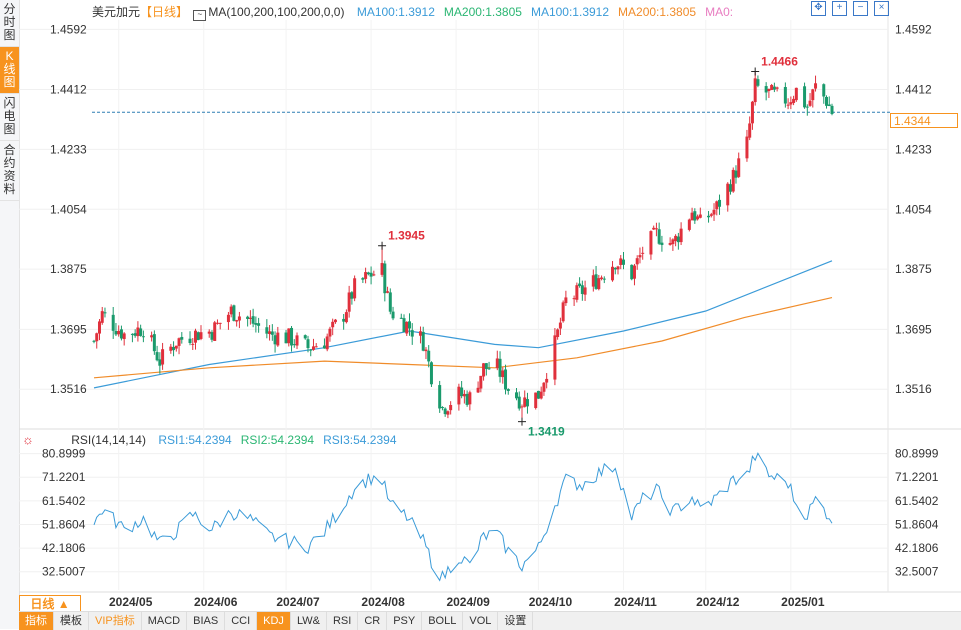 This screenshot has width=961, height=630. What do you see at coordinates (309, 621) in the screenshot?
I see `indicator-tab: LW&` at bounding box center [309, 621].